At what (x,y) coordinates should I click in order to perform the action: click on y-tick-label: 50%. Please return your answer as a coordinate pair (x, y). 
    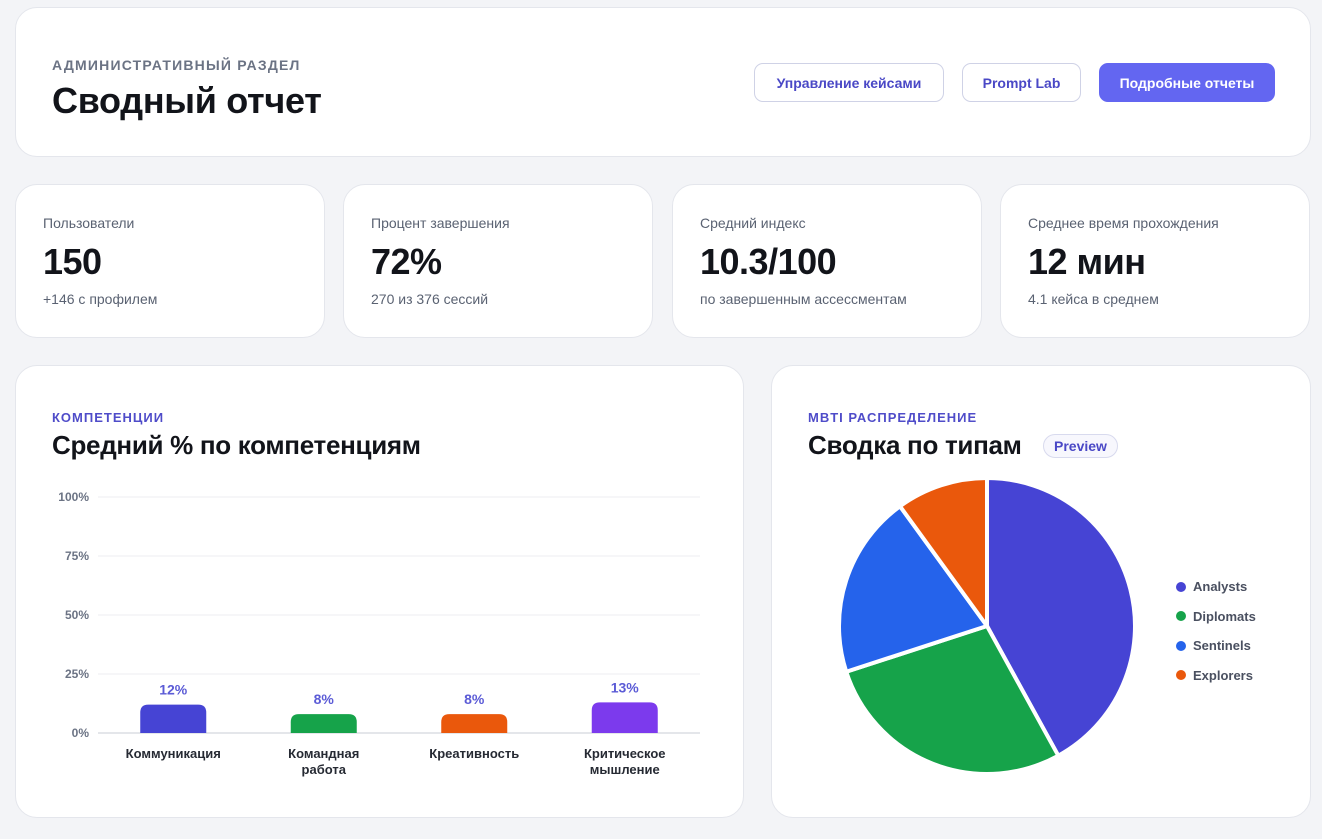
    Looking at the image, I should click on (77, 615).